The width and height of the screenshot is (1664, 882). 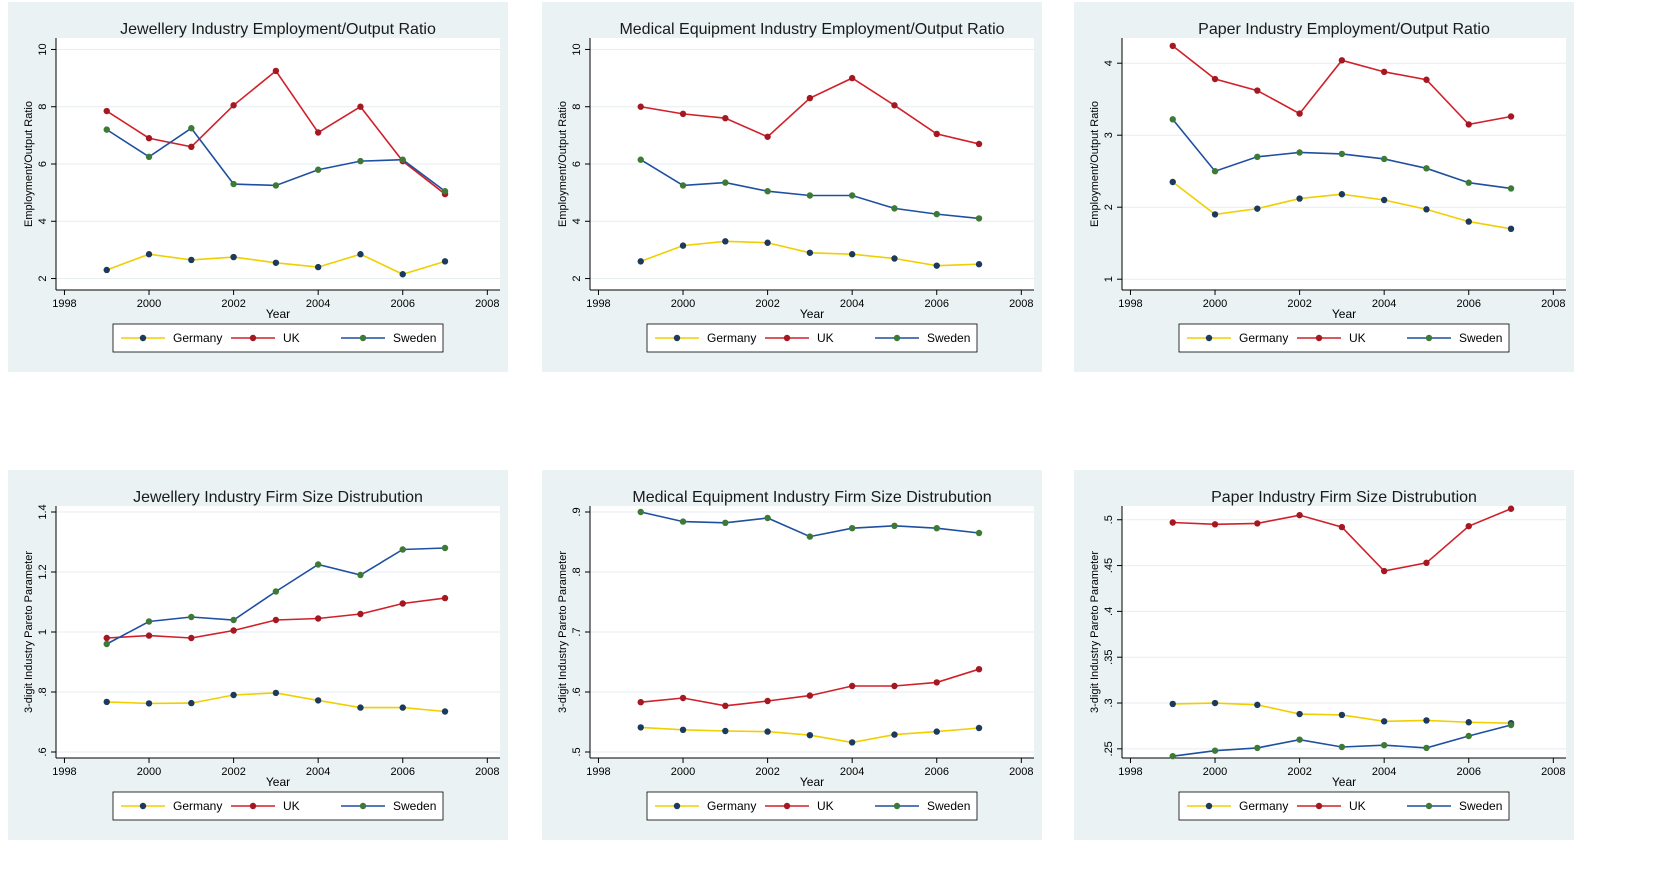 What do you see at coordinates (577, 571) in the screenshot?
I see `y-tick-label: .8` at bounding box center [577, 571].